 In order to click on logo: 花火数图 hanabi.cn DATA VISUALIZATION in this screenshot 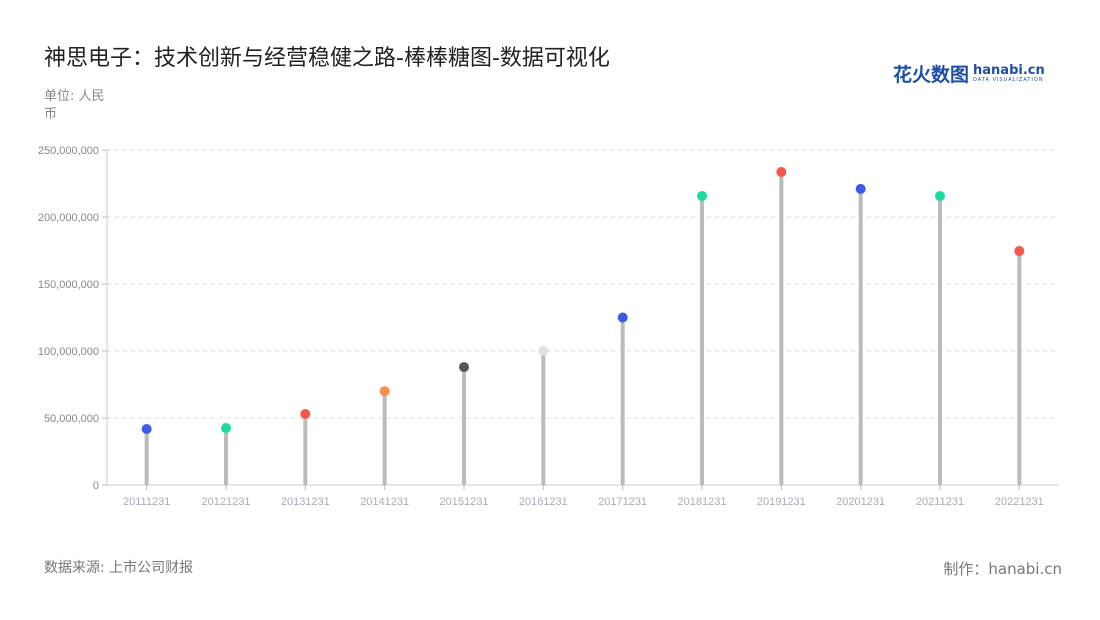, I will do `click(969, 73)`.